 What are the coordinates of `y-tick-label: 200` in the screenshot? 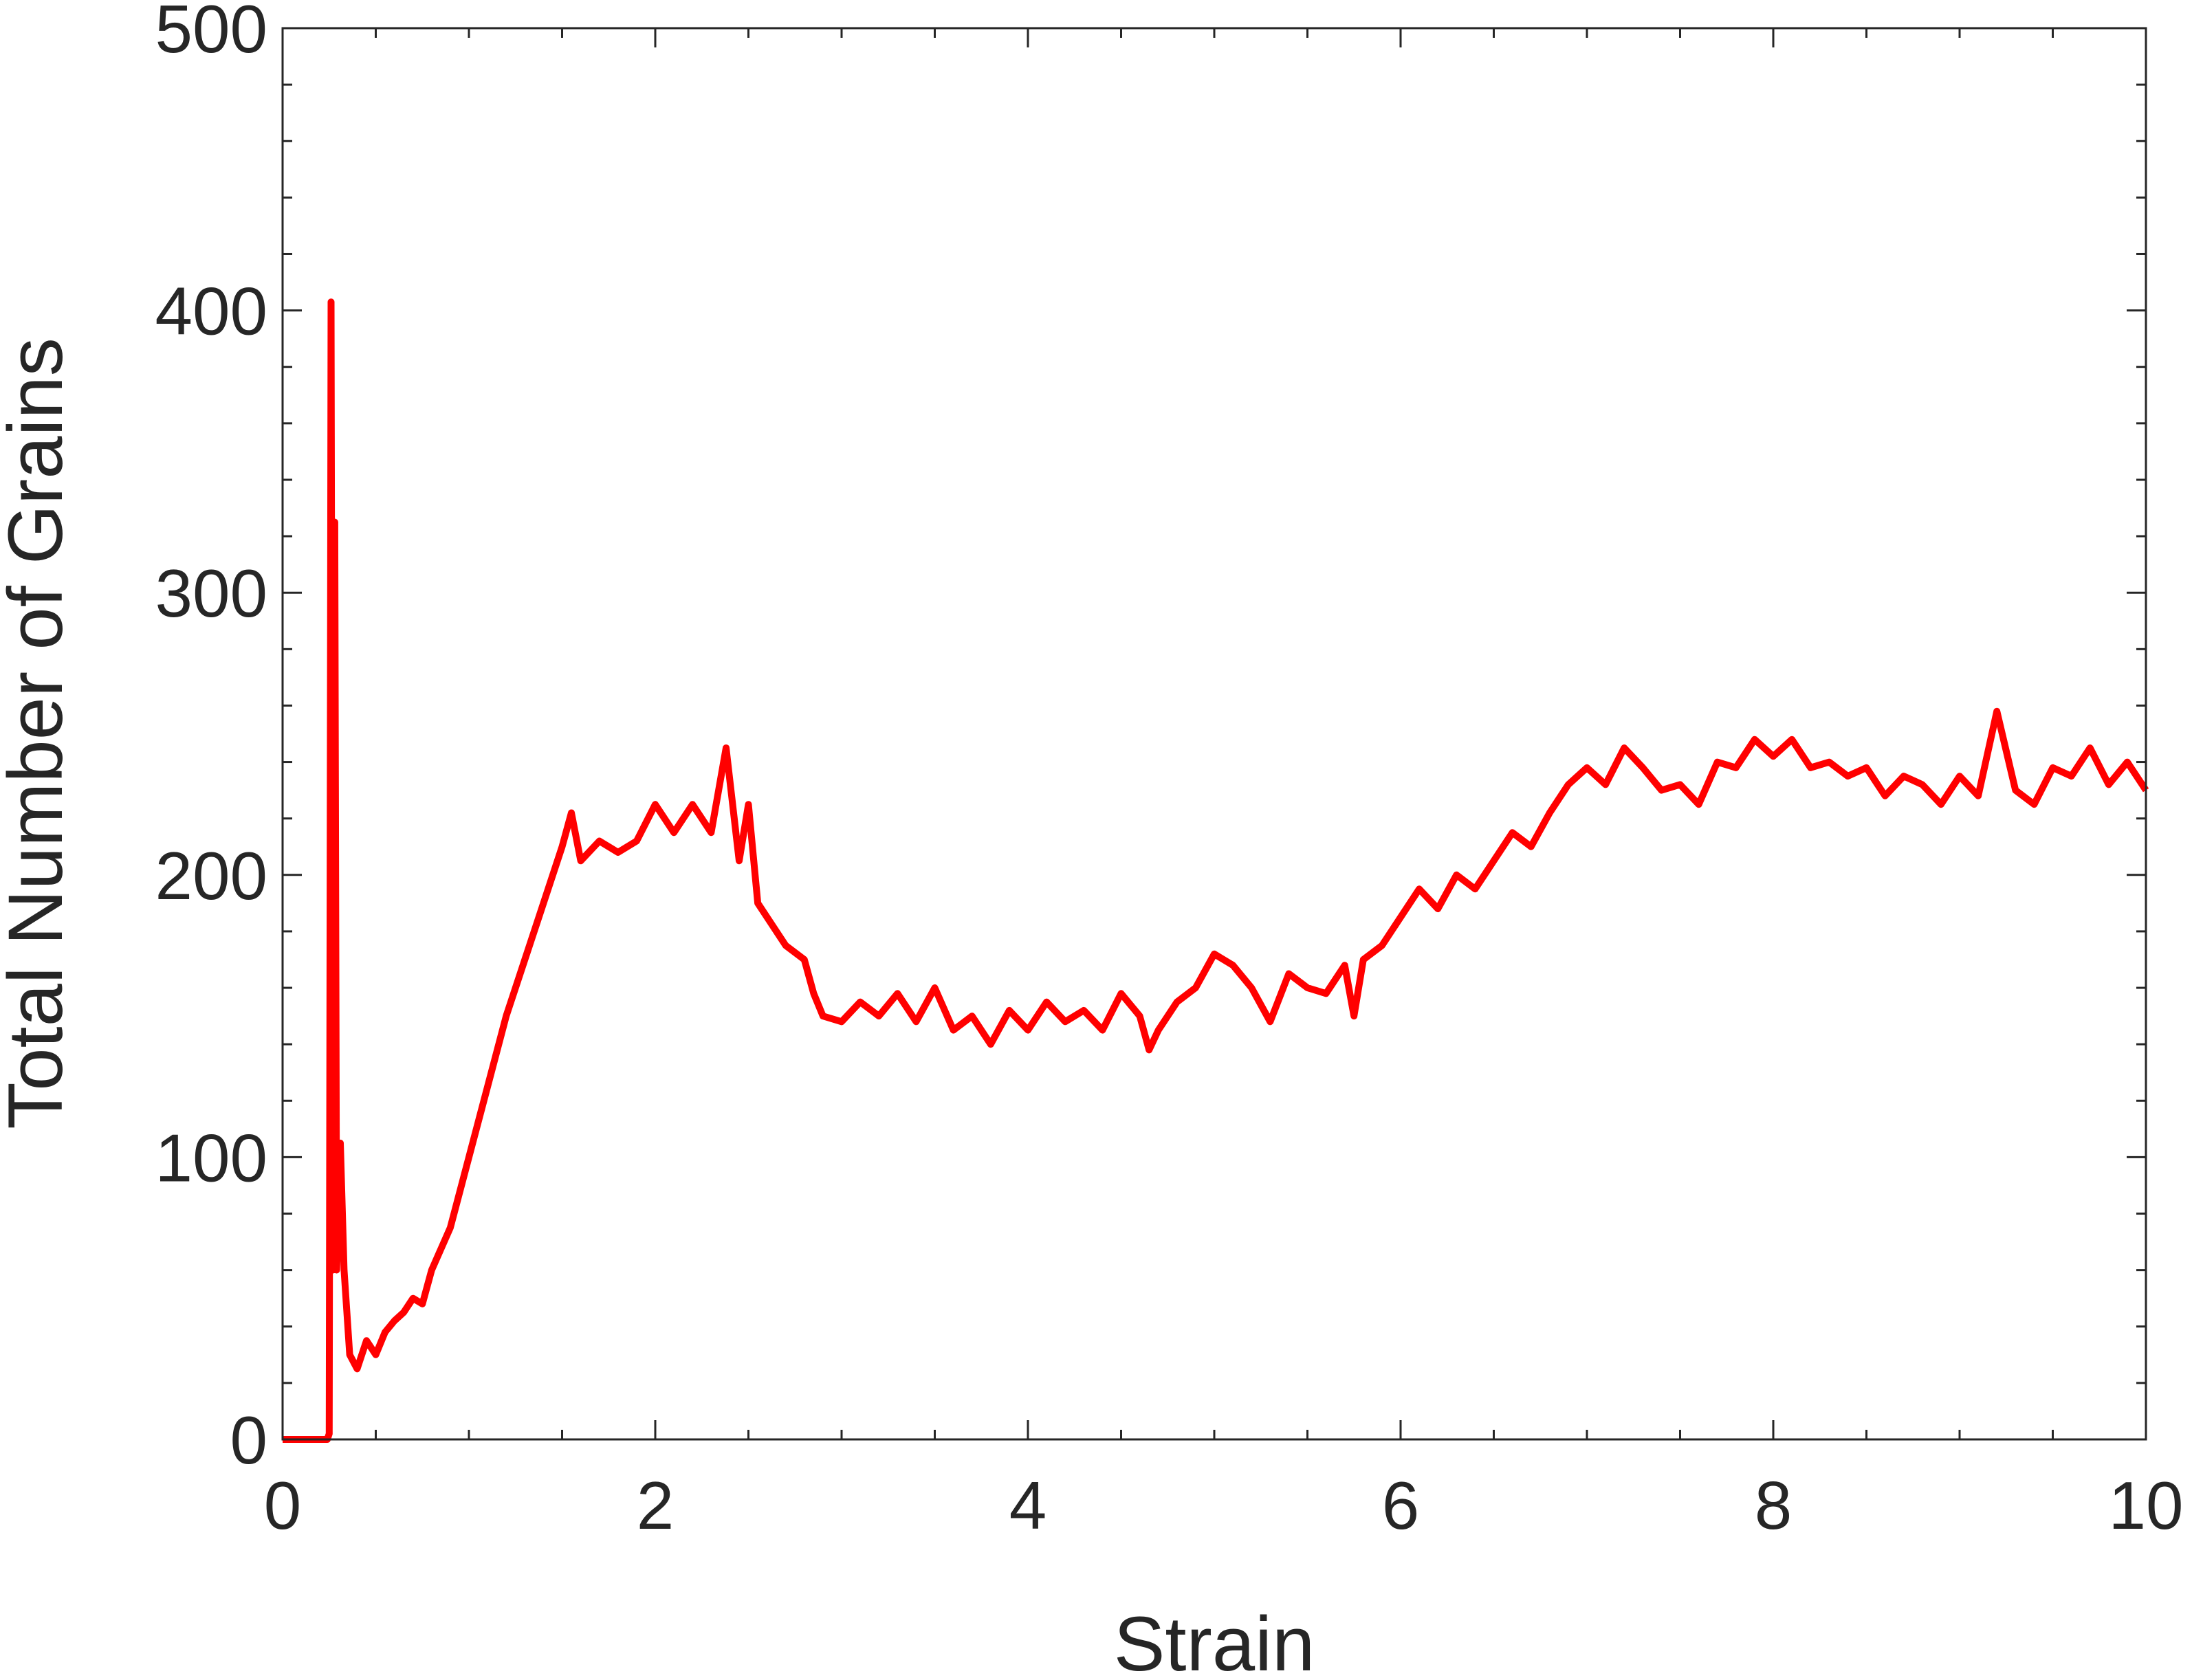 It's located at (211, 876).